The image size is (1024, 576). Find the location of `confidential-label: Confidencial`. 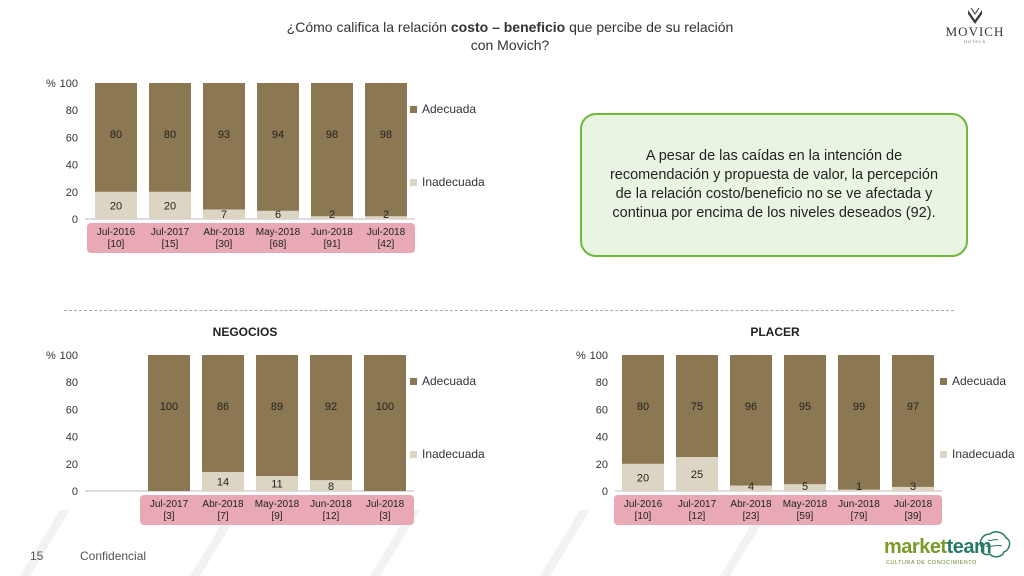

confidential-label: Confidencial is located at coordinates (113, 556).